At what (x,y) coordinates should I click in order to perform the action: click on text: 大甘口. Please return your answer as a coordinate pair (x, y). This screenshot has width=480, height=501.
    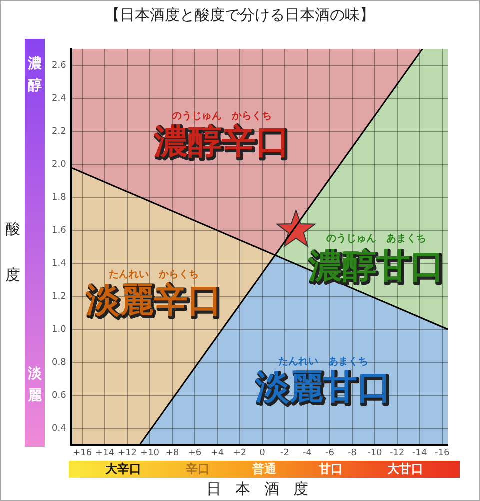
    Looking at the image, I should click on (405, 469).